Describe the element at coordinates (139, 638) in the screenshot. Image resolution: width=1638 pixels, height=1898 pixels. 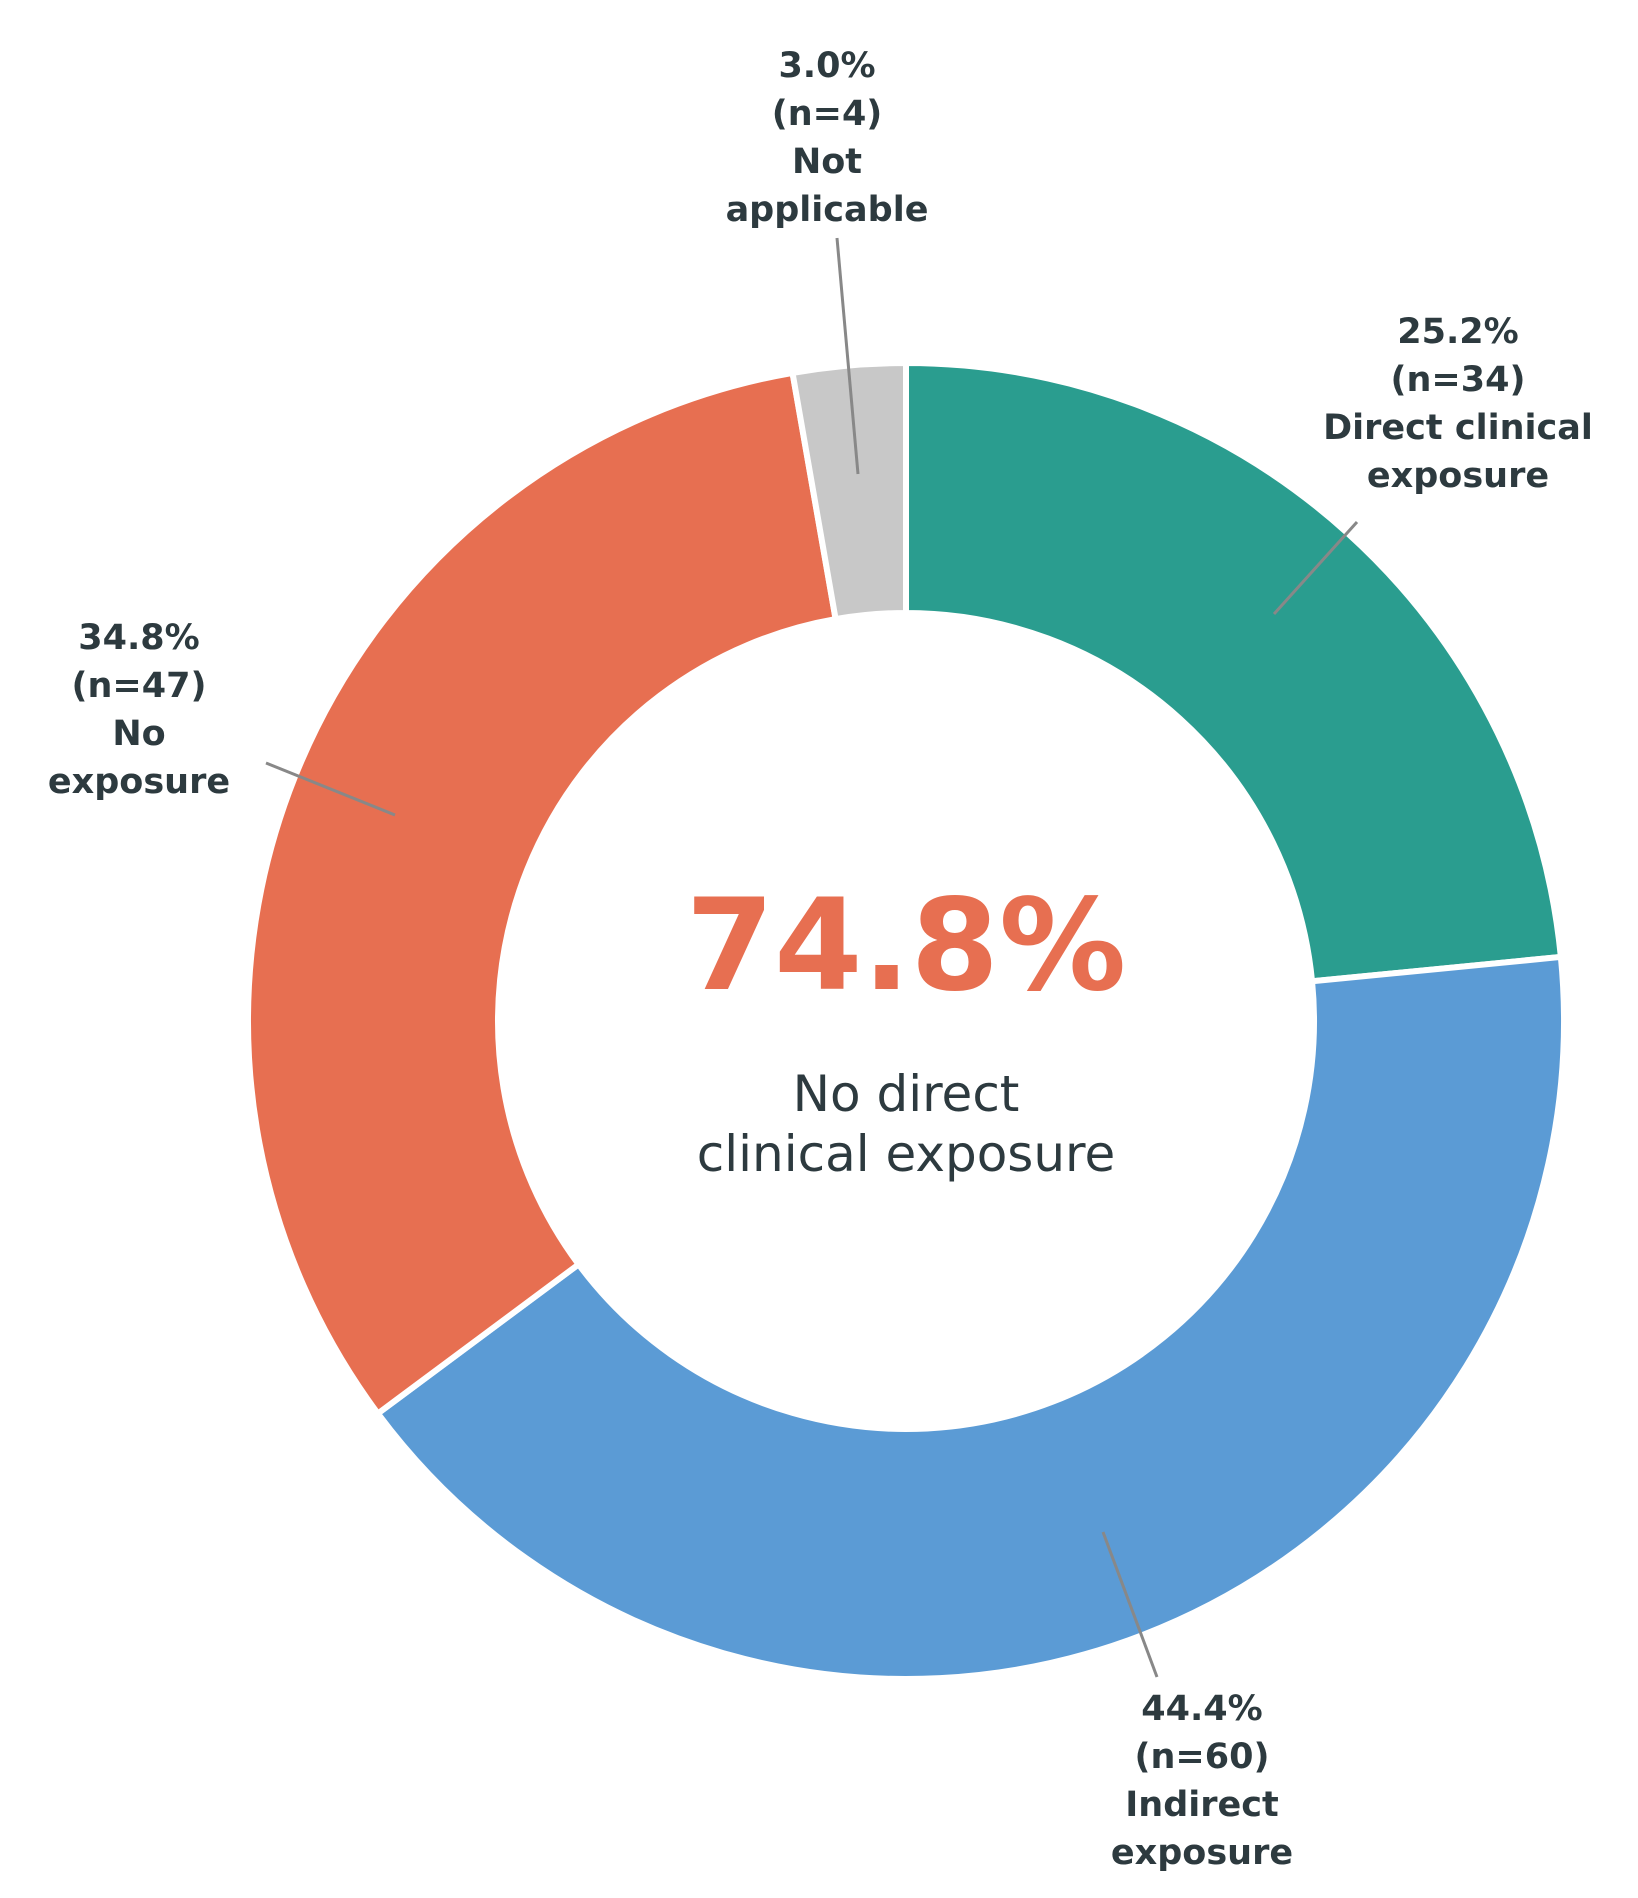
I see `percent-label: 34.8%` at that location.